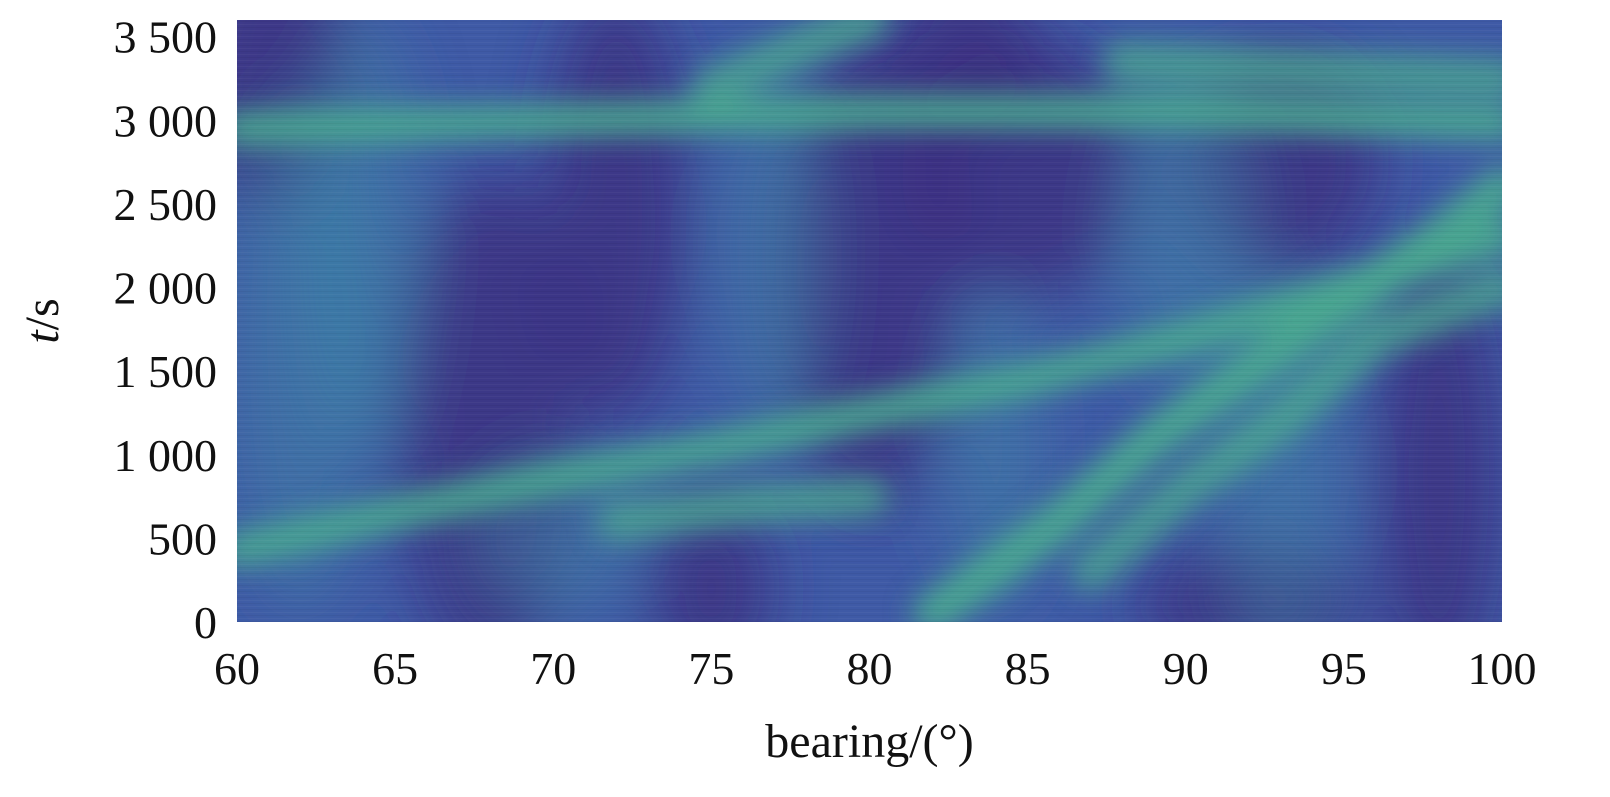  I want to click on y-axis-title: t/s, so click(42, 320).